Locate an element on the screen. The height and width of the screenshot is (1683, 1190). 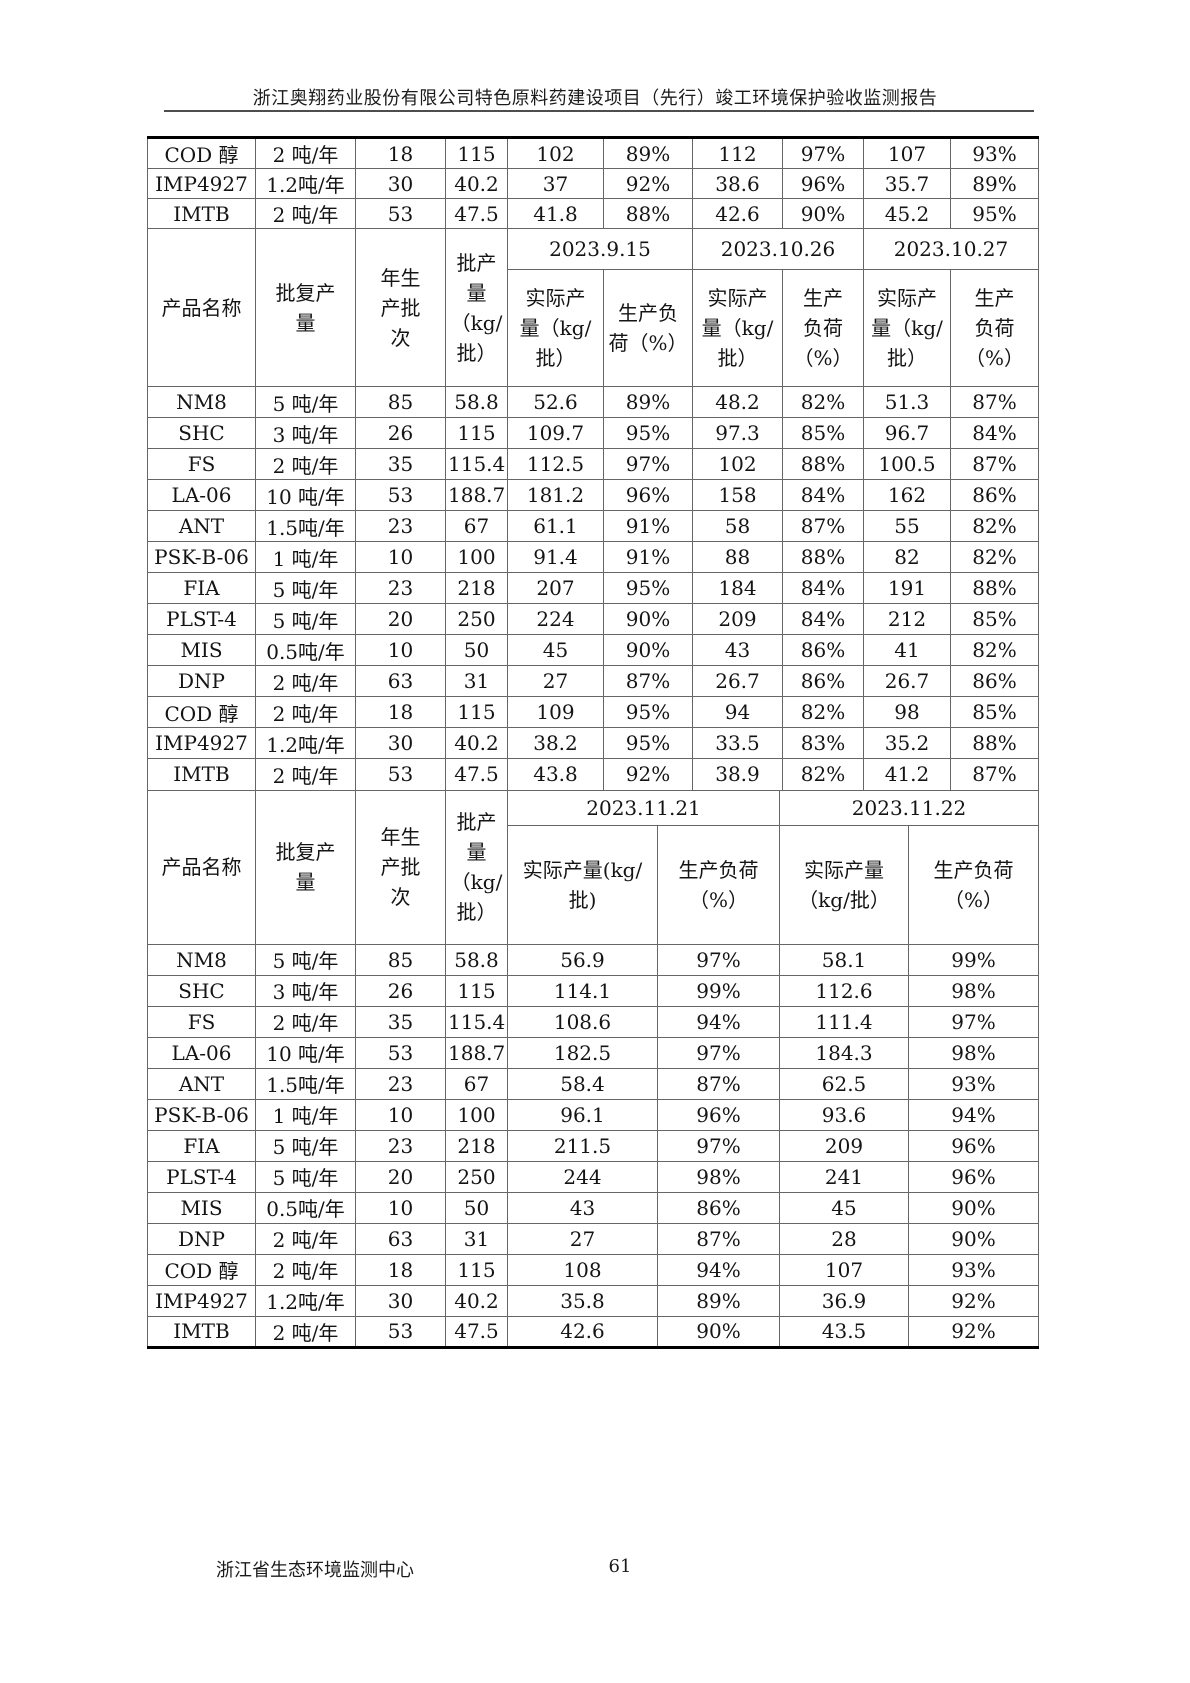
cell: 241 is located at coordinates (844, 1176).